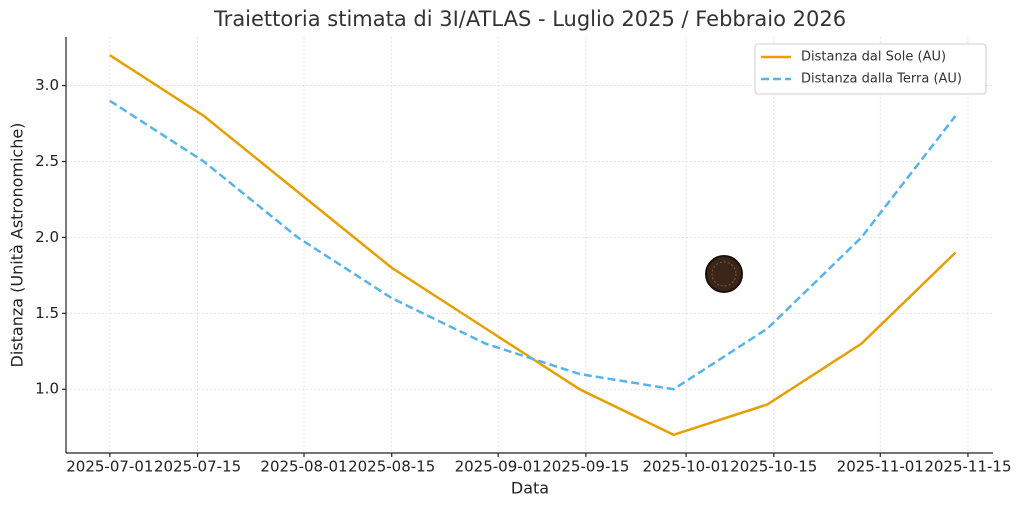 The height and width of the screenshot is (509, 1024). What do you see at coordinates (967, 467) in the screenshot?
I see `x-tick-label: 2025-11-15` at bounding box center [967, 467].